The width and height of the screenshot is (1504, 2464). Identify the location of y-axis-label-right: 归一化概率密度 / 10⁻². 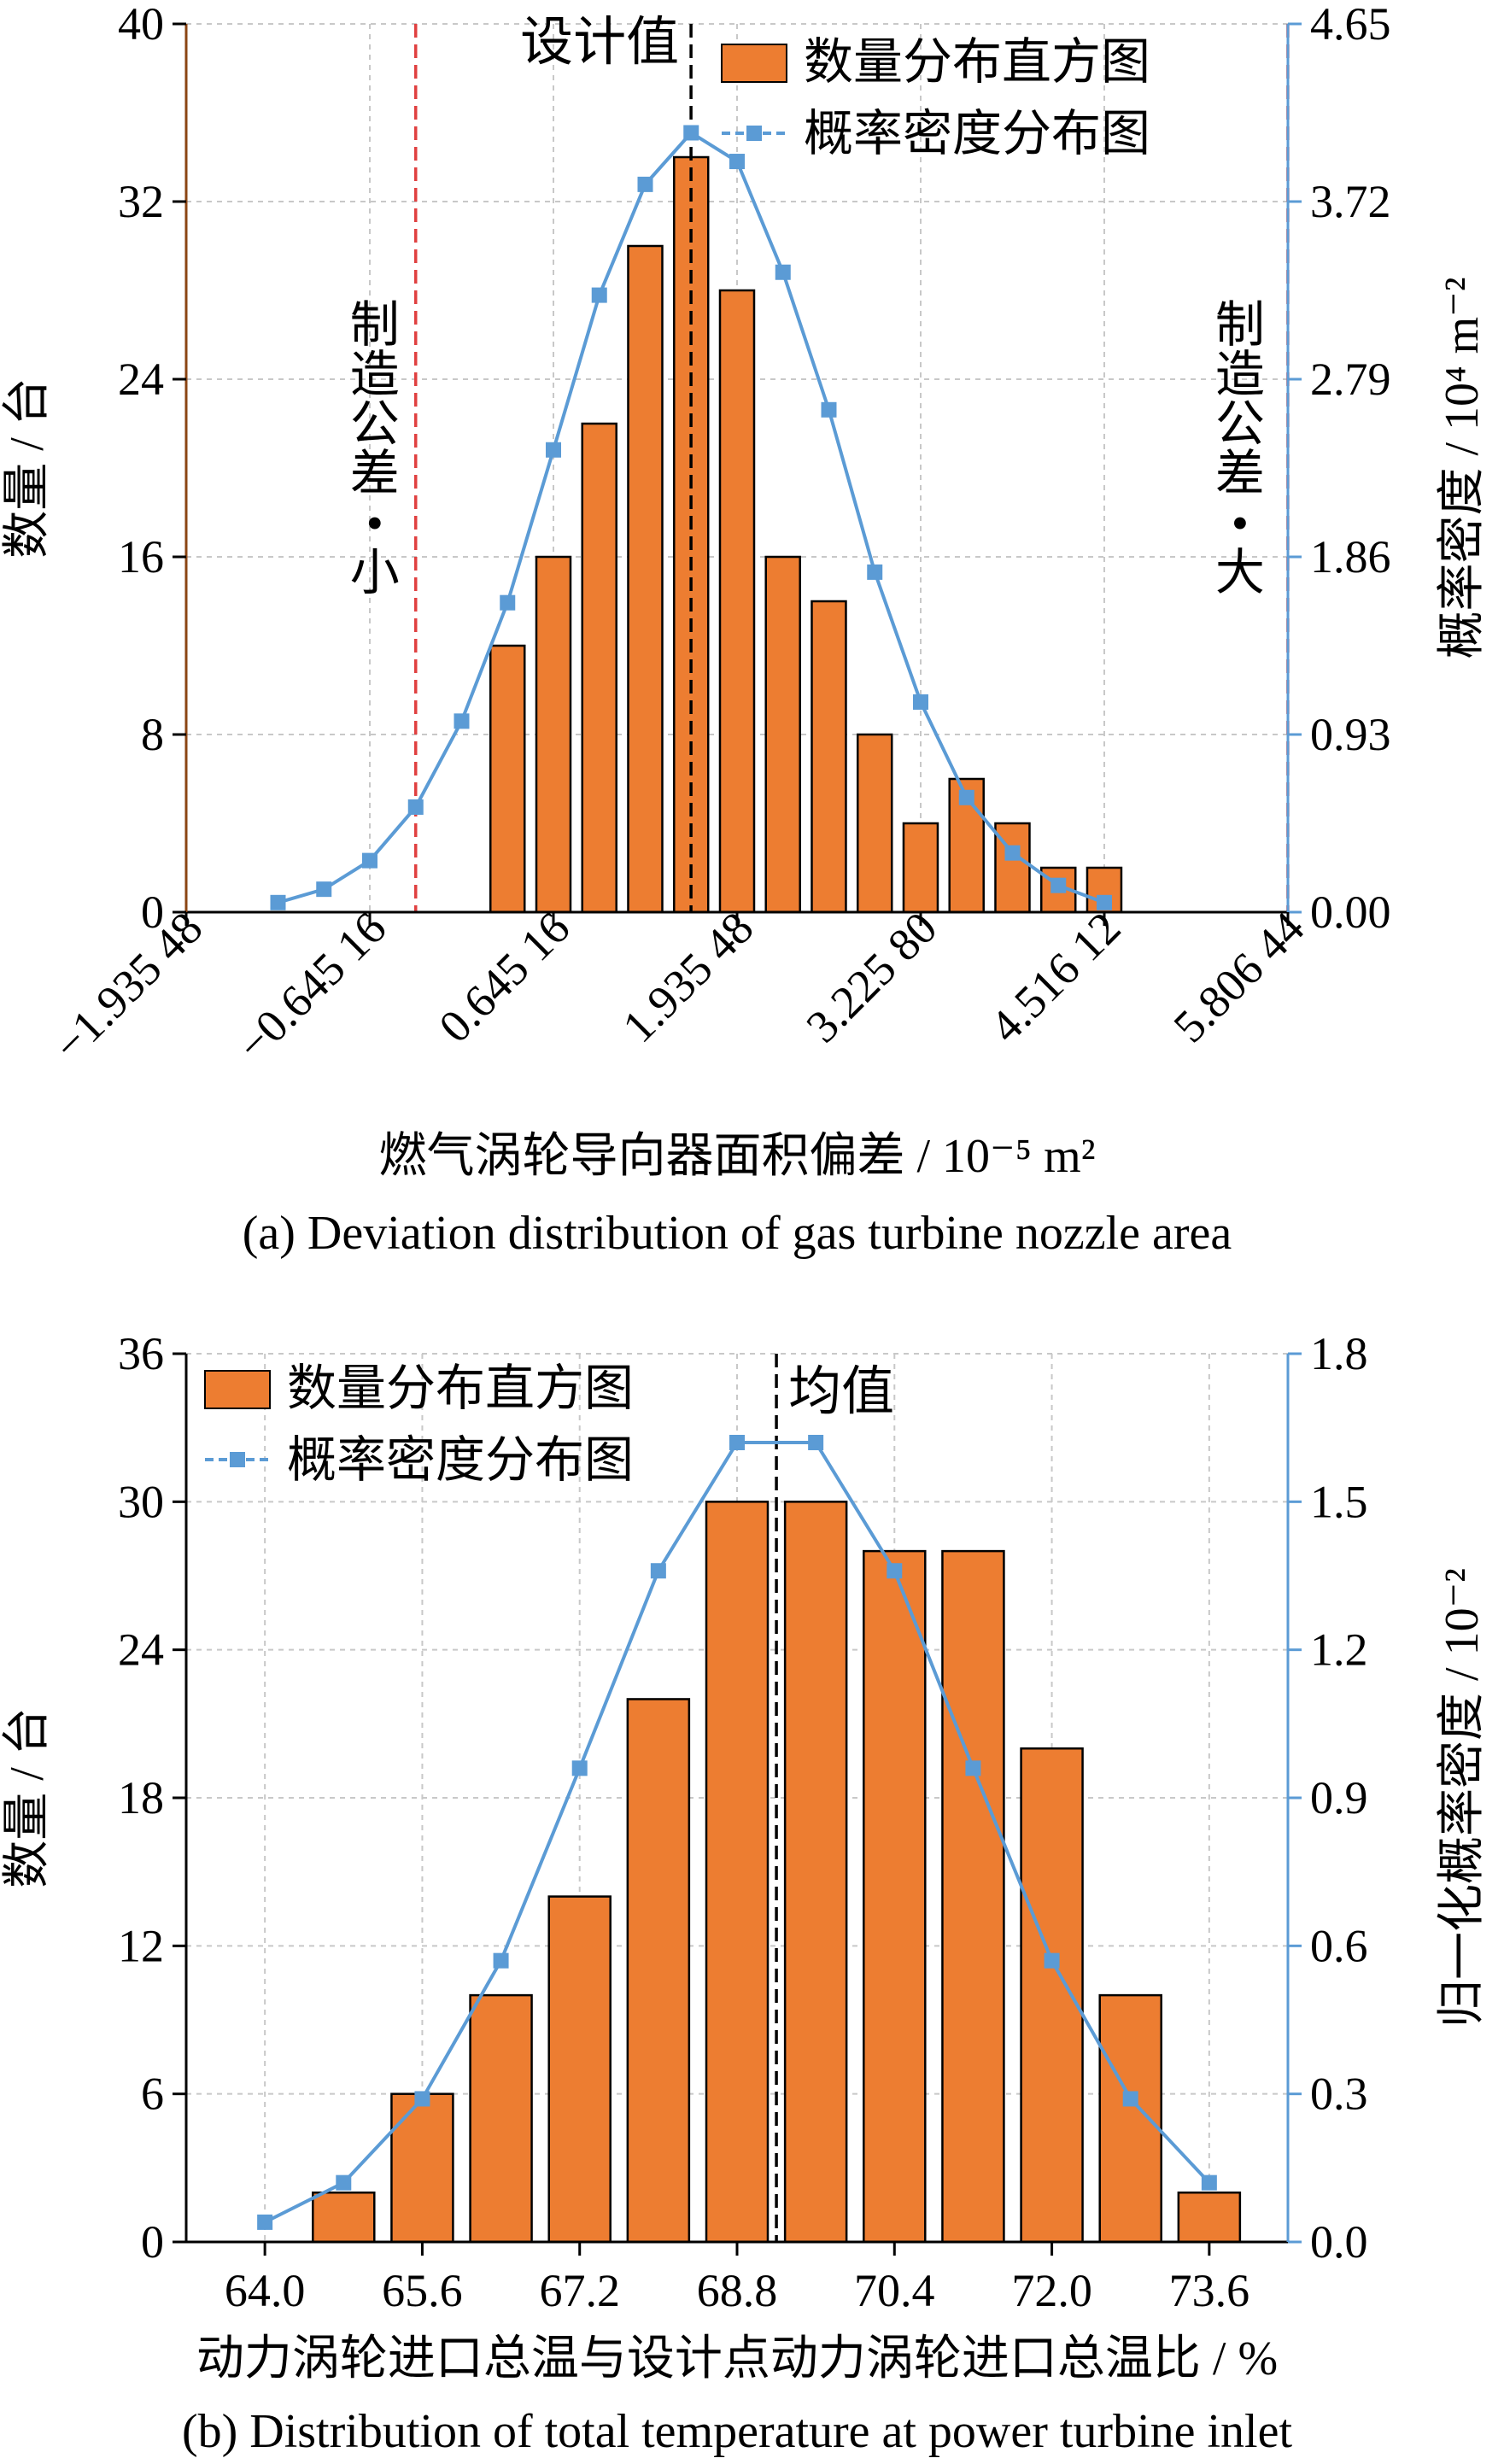
(1462, 1798).